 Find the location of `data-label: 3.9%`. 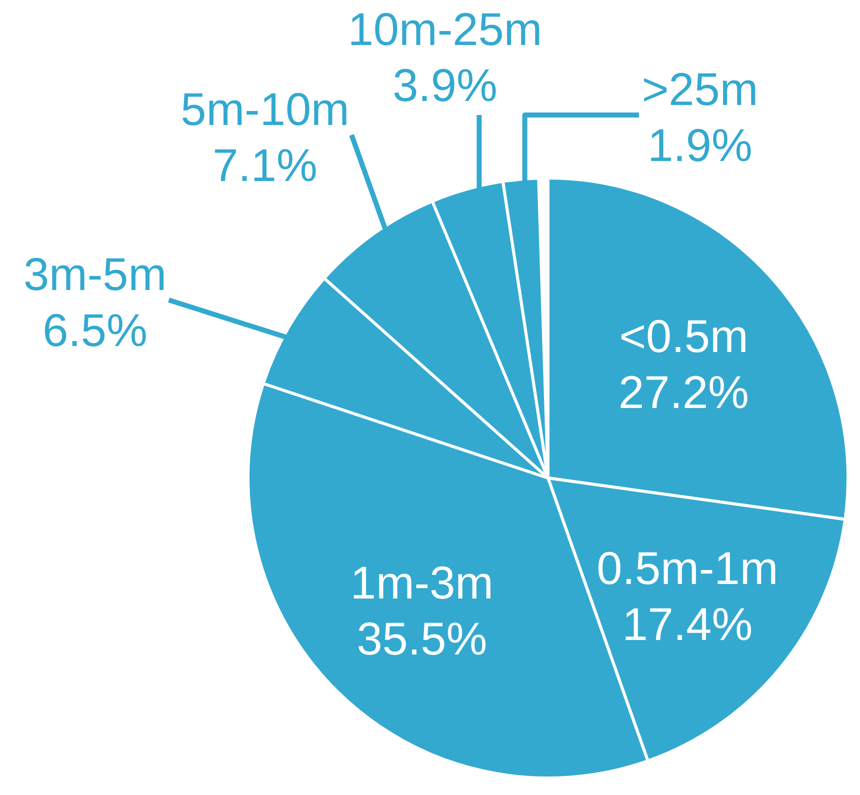

data-label: 3.9% is located at coordinates (445, 85).